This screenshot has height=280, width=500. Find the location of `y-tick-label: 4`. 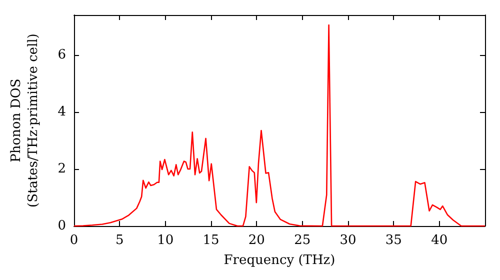

y-tick-label: 4 is located at coordinates (62, 112).